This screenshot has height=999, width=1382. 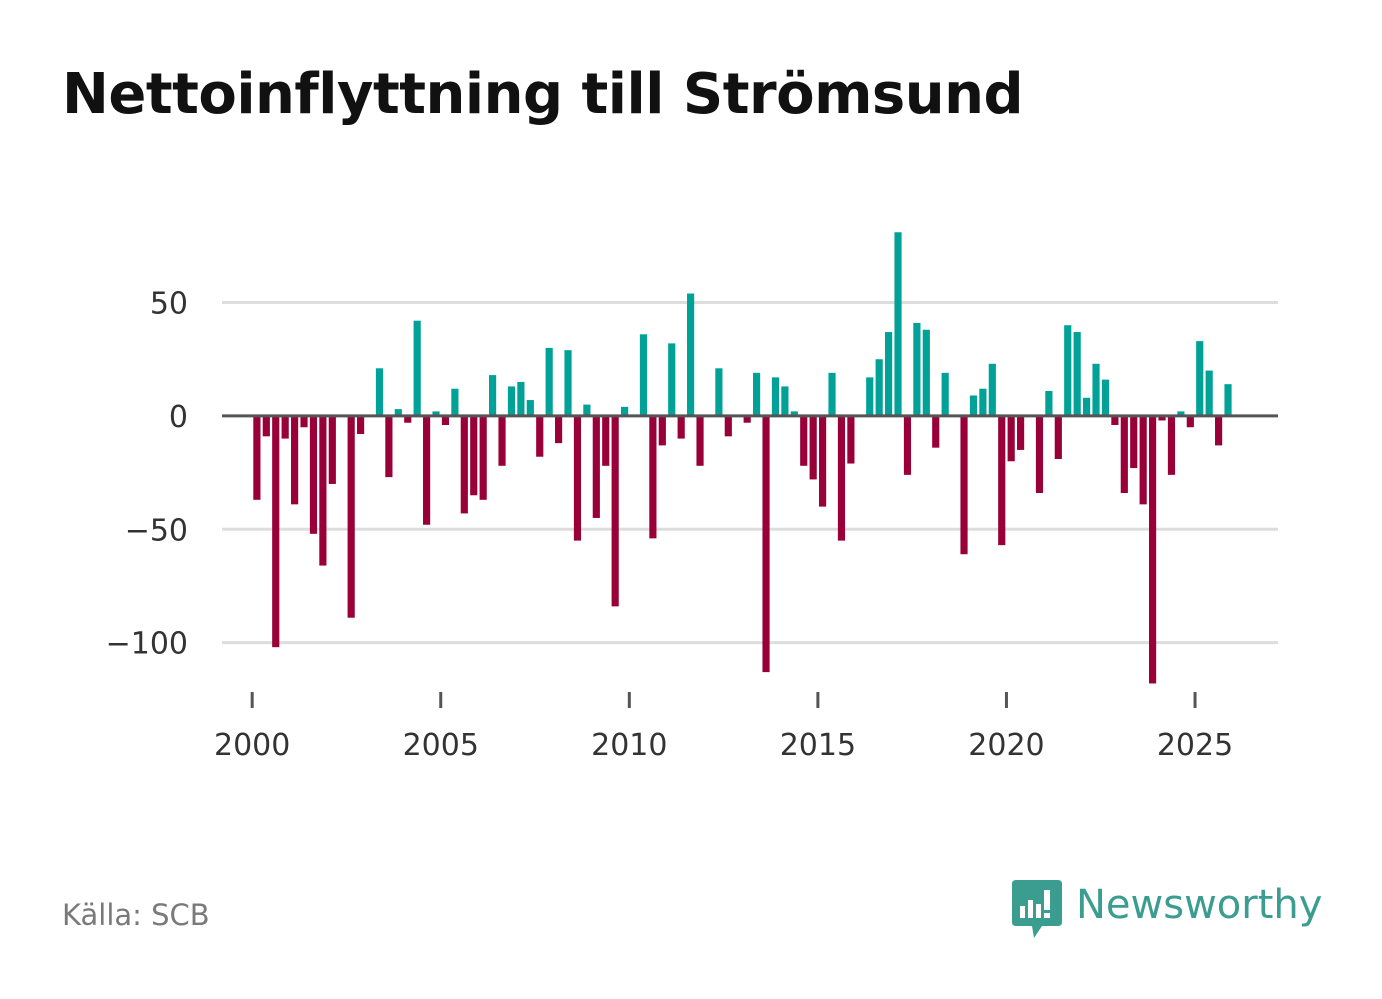 What do you see at coordinates (441, 745) in the screenshot?
I see `x-tick-label: 2005` at bounding box center [441, 745].